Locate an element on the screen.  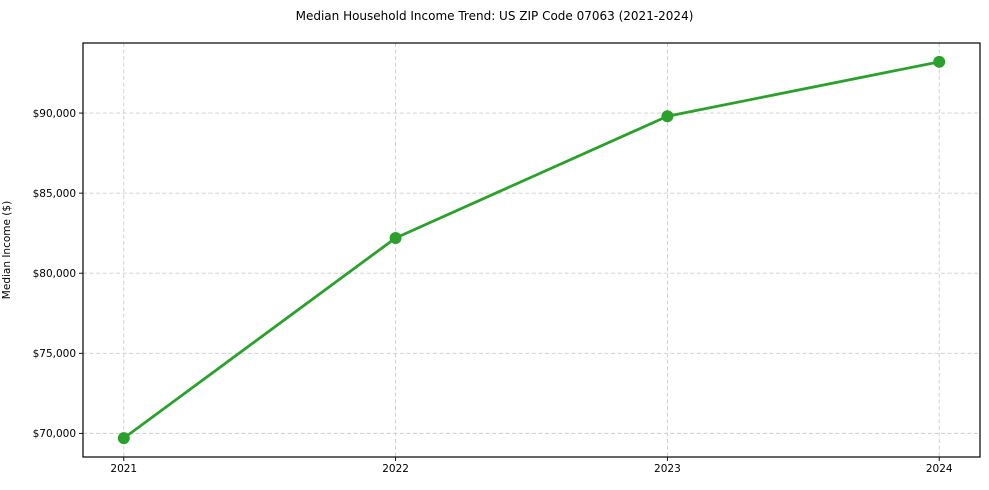
y-tick-label: $70,000 is located at coordinates (54, 434).